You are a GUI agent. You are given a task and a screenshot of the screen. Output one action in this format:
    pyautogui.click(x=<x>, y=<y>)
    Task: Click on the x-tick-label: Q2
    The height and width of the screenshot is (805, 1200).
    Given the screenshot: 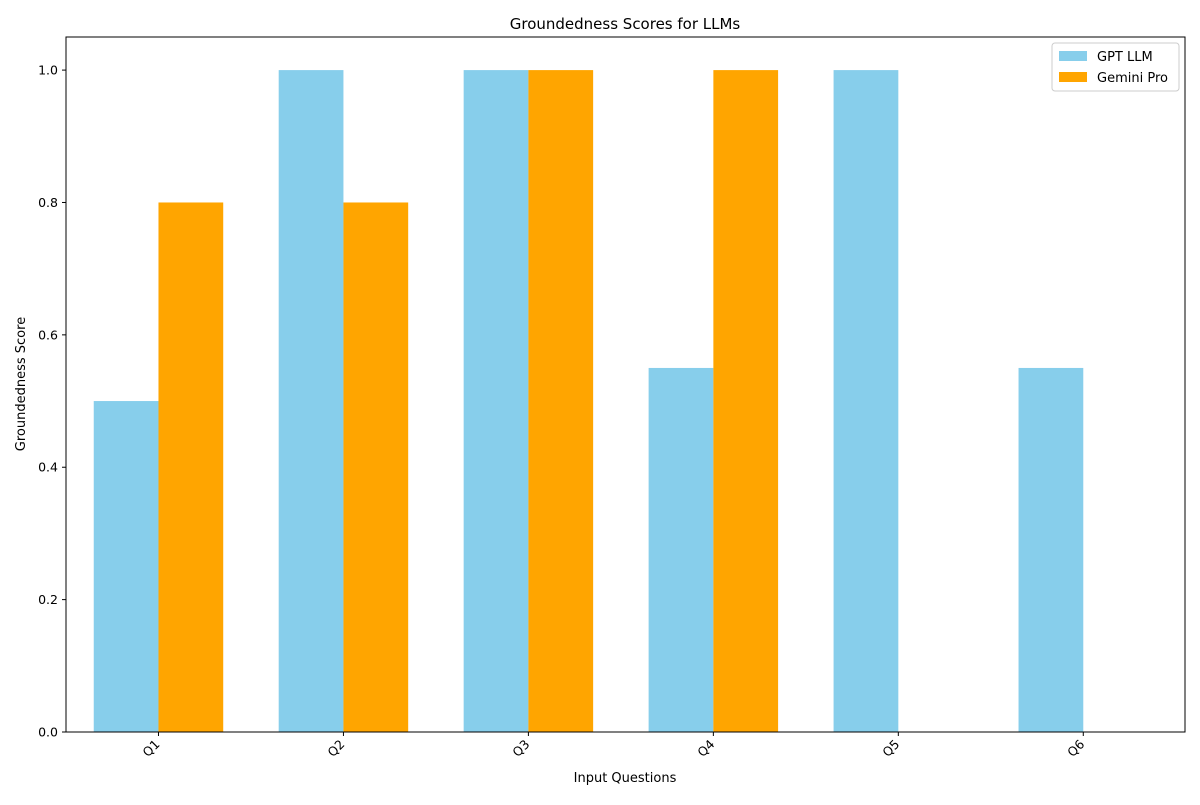 What is the action you would take?
    pyautogui.click(x=335, y=748)
    